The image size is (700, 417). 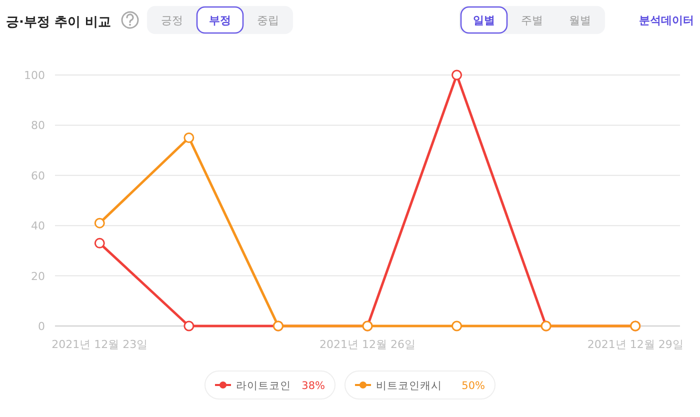 I want to click on text: 일별, so click(x=484, y=20).